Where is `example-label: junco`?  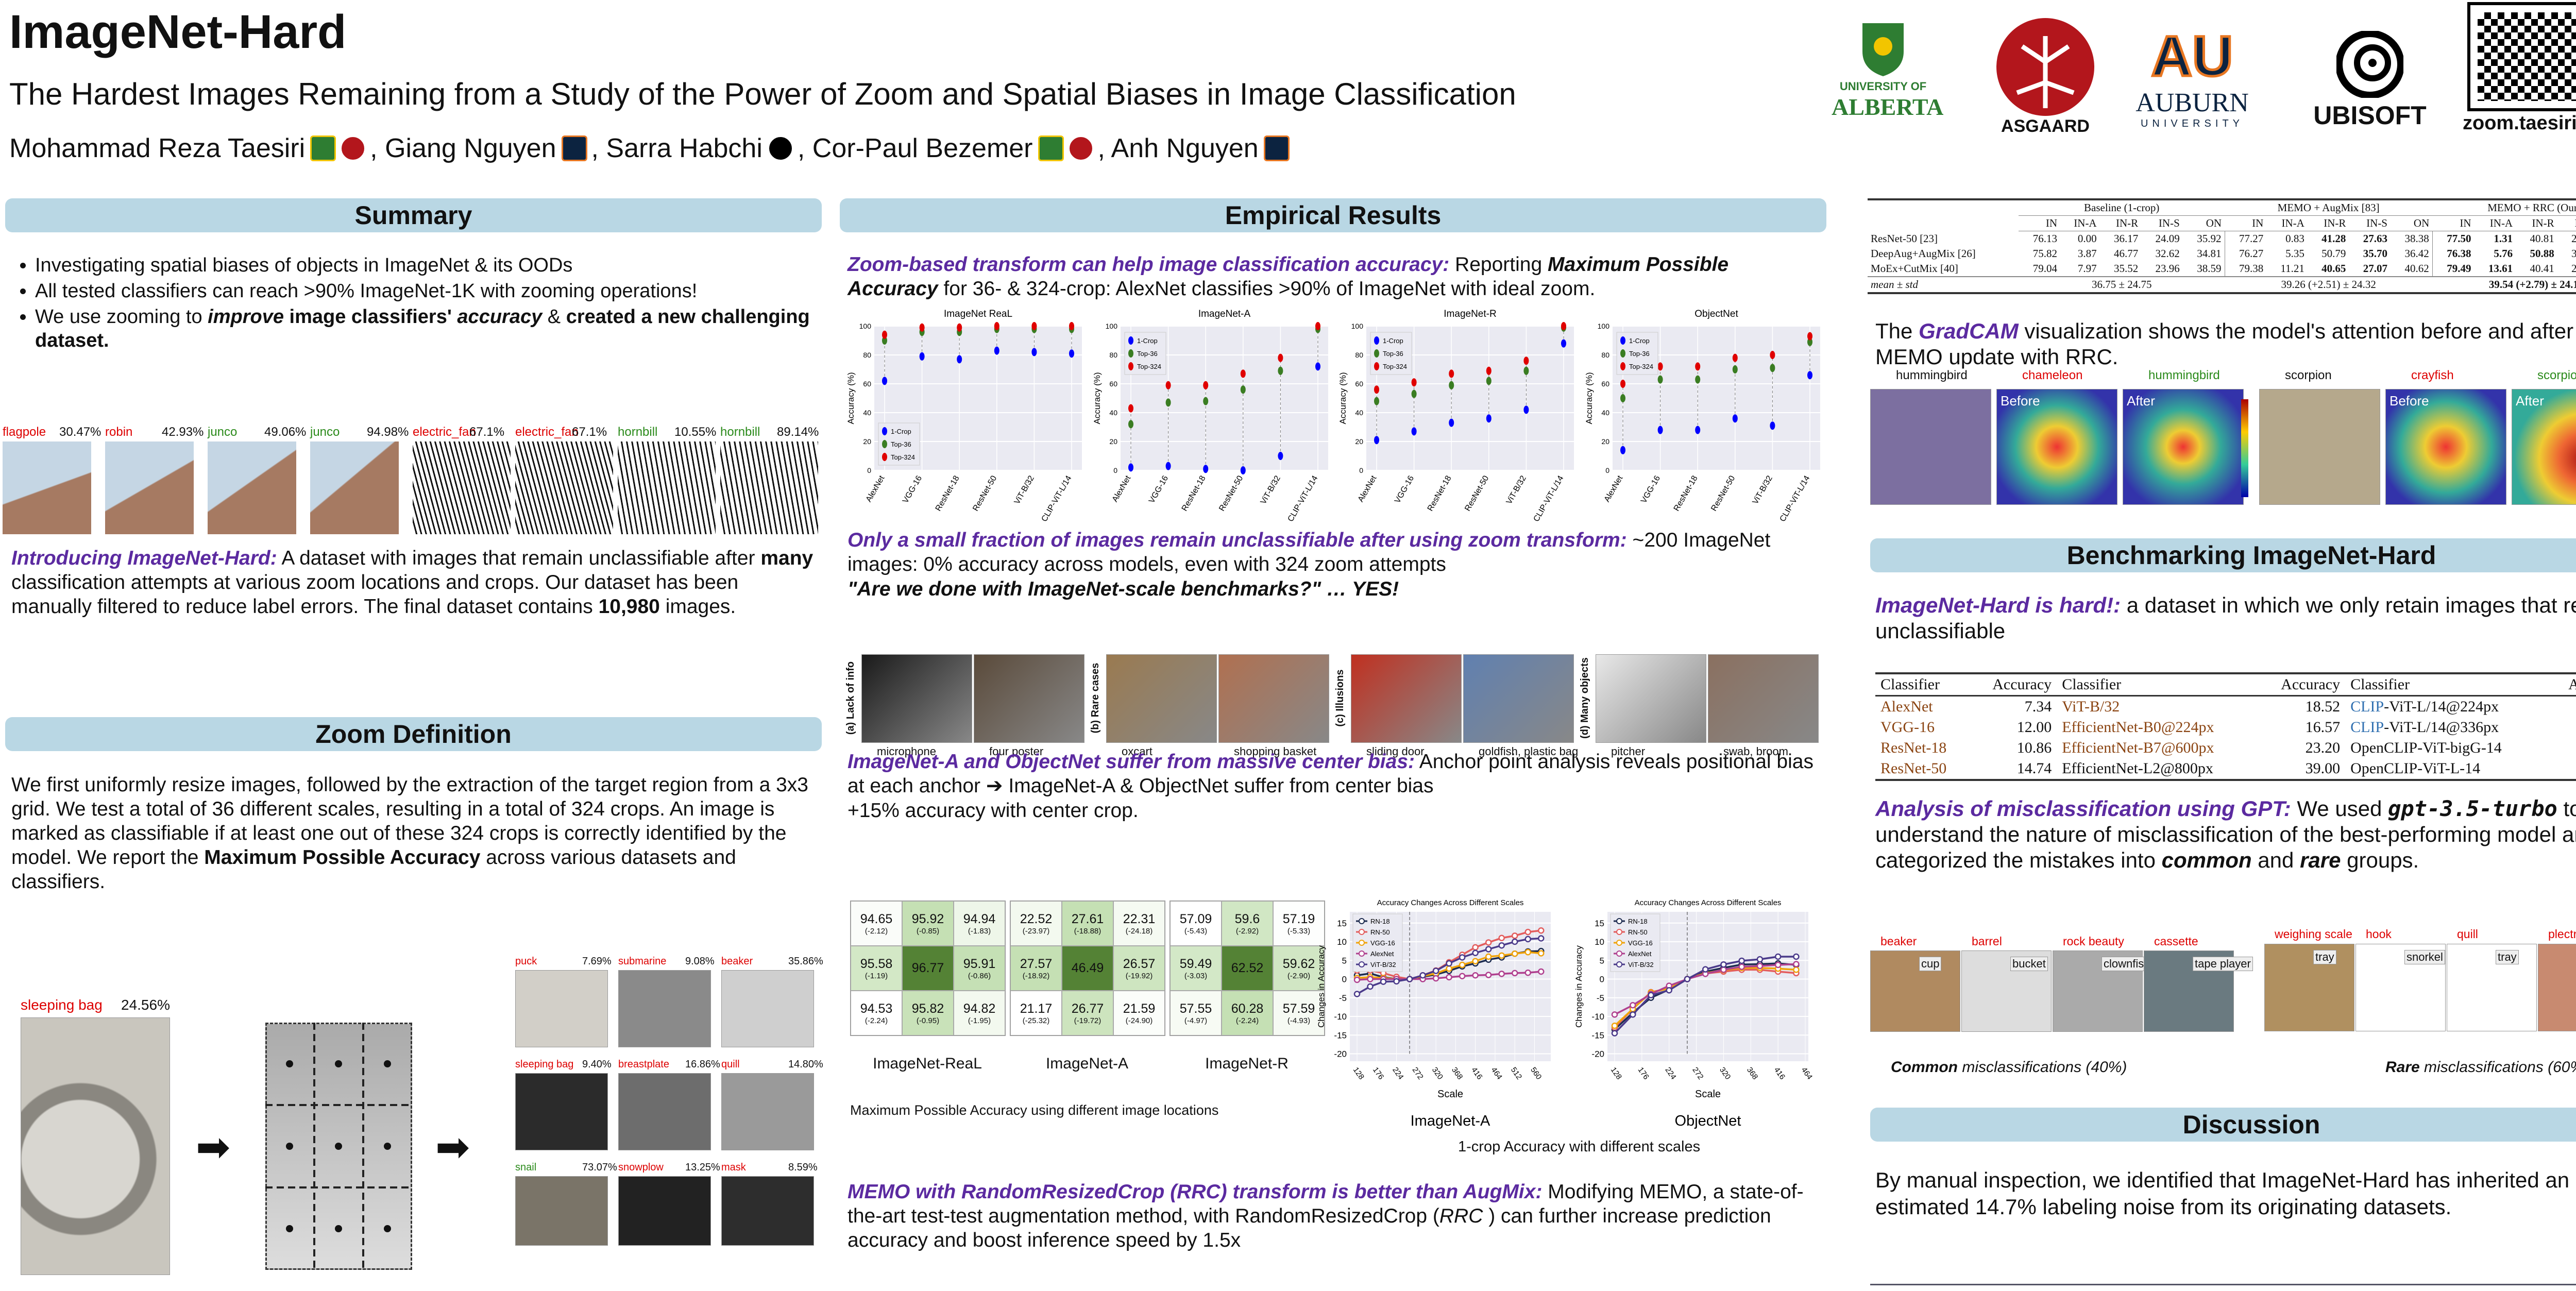 example-label: junco is located at coordinates (223, 432).